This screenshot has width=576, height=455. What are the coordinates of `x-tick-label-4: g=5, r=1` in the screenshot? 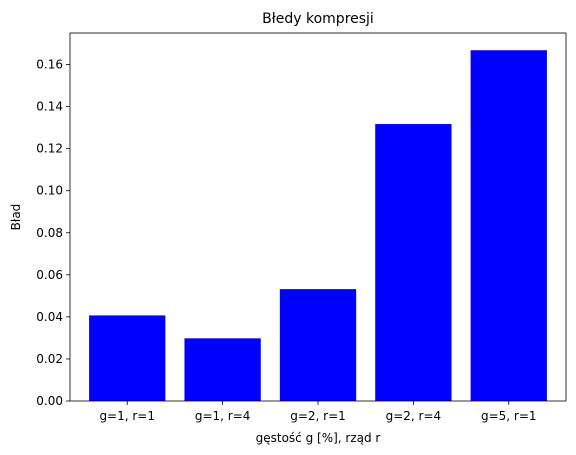 It's located at (509, 416).